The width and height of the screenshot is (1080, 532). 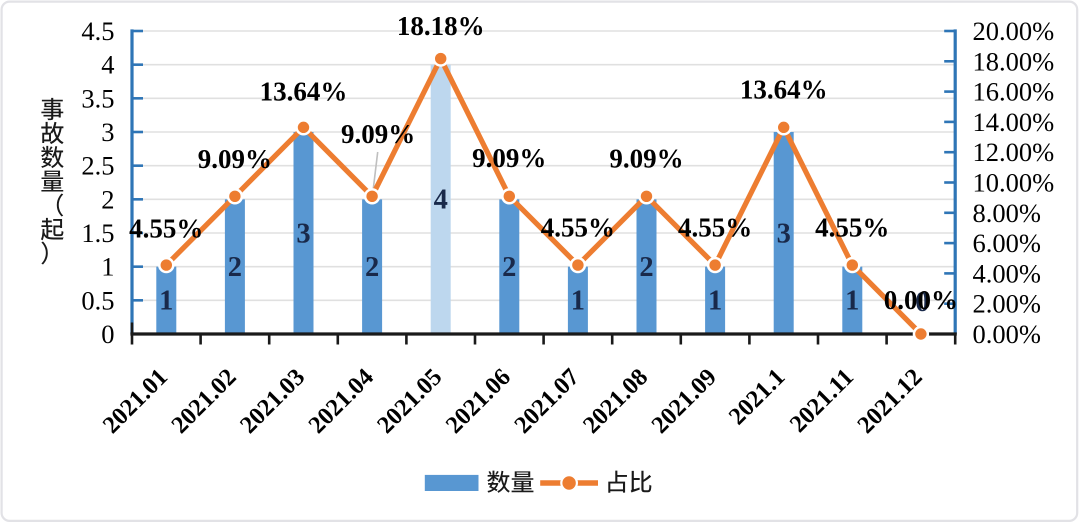 I want to click on svg-text: 2.5, so click(x=97, y=166).